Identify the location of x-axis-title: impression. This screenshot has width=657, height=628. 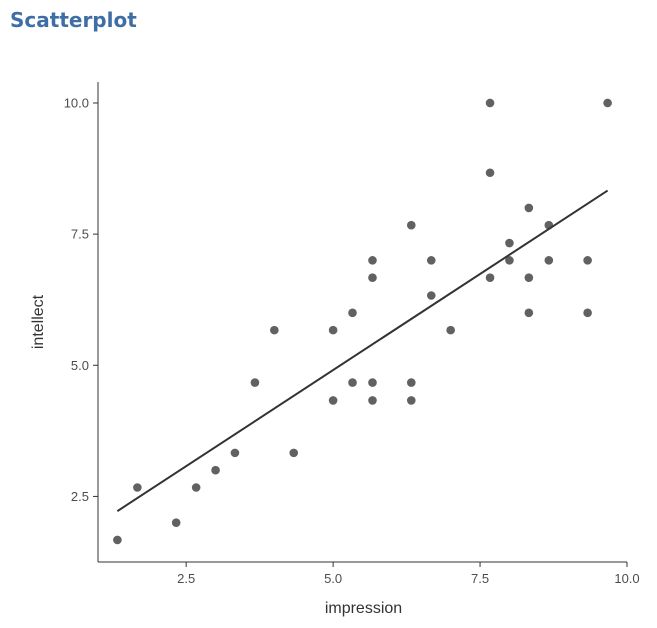
(363, 608).